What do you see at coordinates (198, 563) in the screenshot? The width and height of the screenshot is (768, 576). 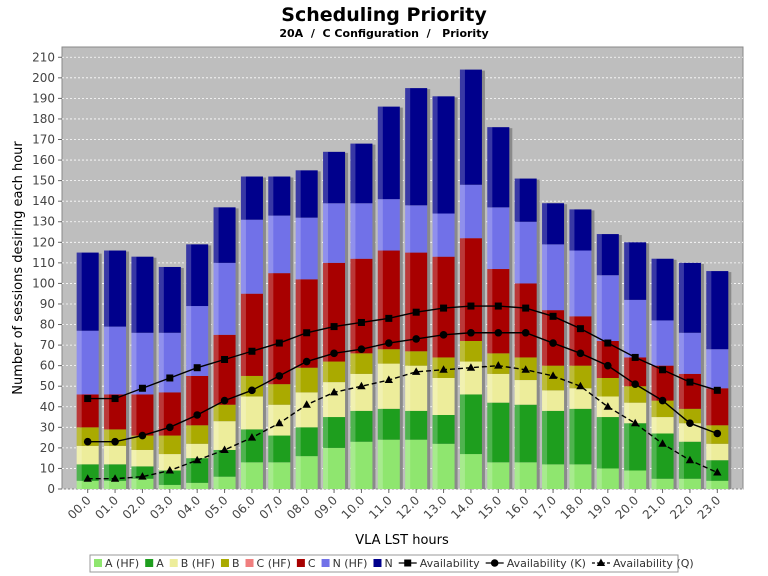 I see `legend-label: B (HF)` at bounding box center [198, 563].